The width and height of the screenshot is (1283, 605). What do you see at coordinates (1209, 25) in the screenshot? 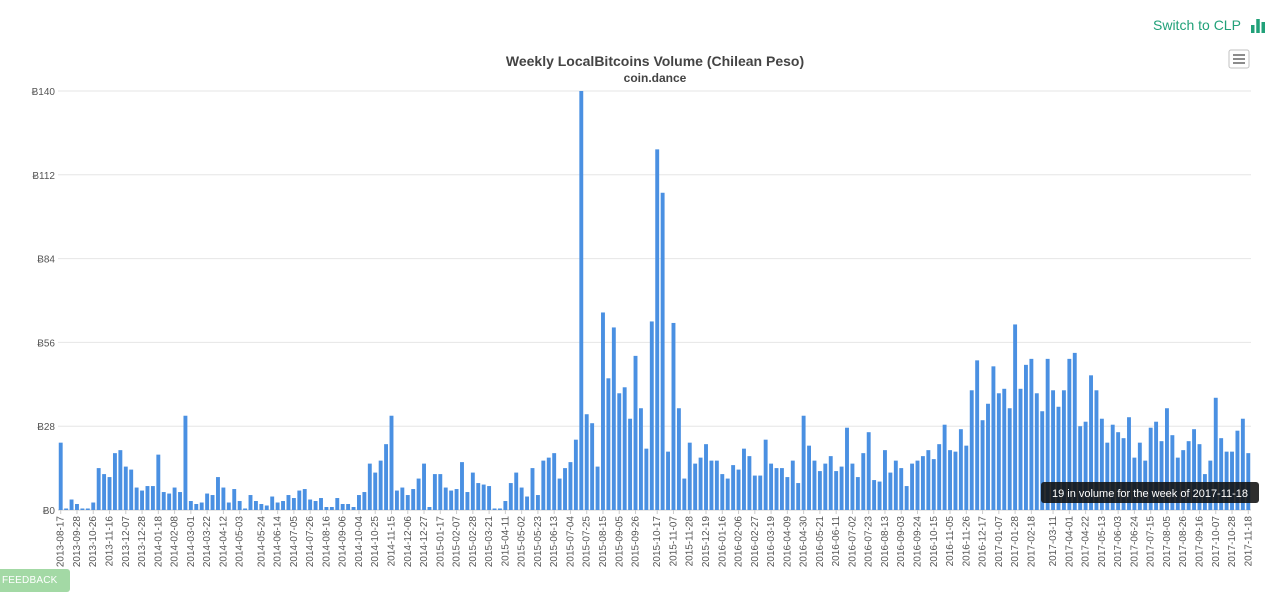
I see `switch-to-clp-link: Switch to CLP` at bounding box center [1209, 25].